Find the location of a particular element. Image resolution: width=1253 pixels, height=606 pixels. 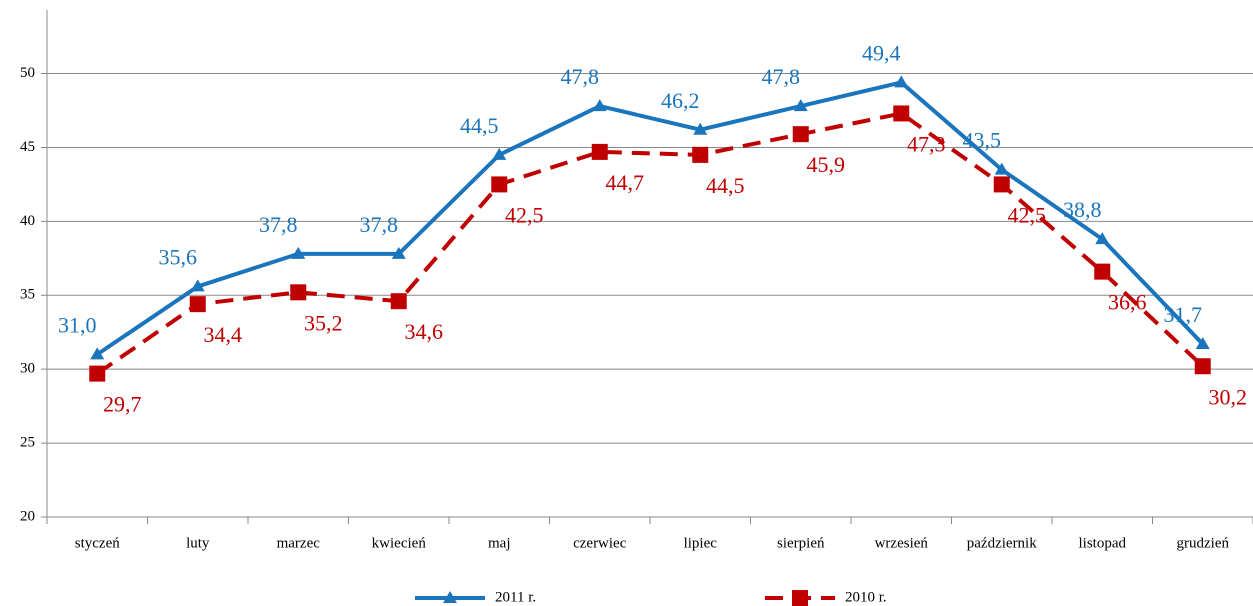

x-tick-label: marzec is located at coordinates (299, 543).